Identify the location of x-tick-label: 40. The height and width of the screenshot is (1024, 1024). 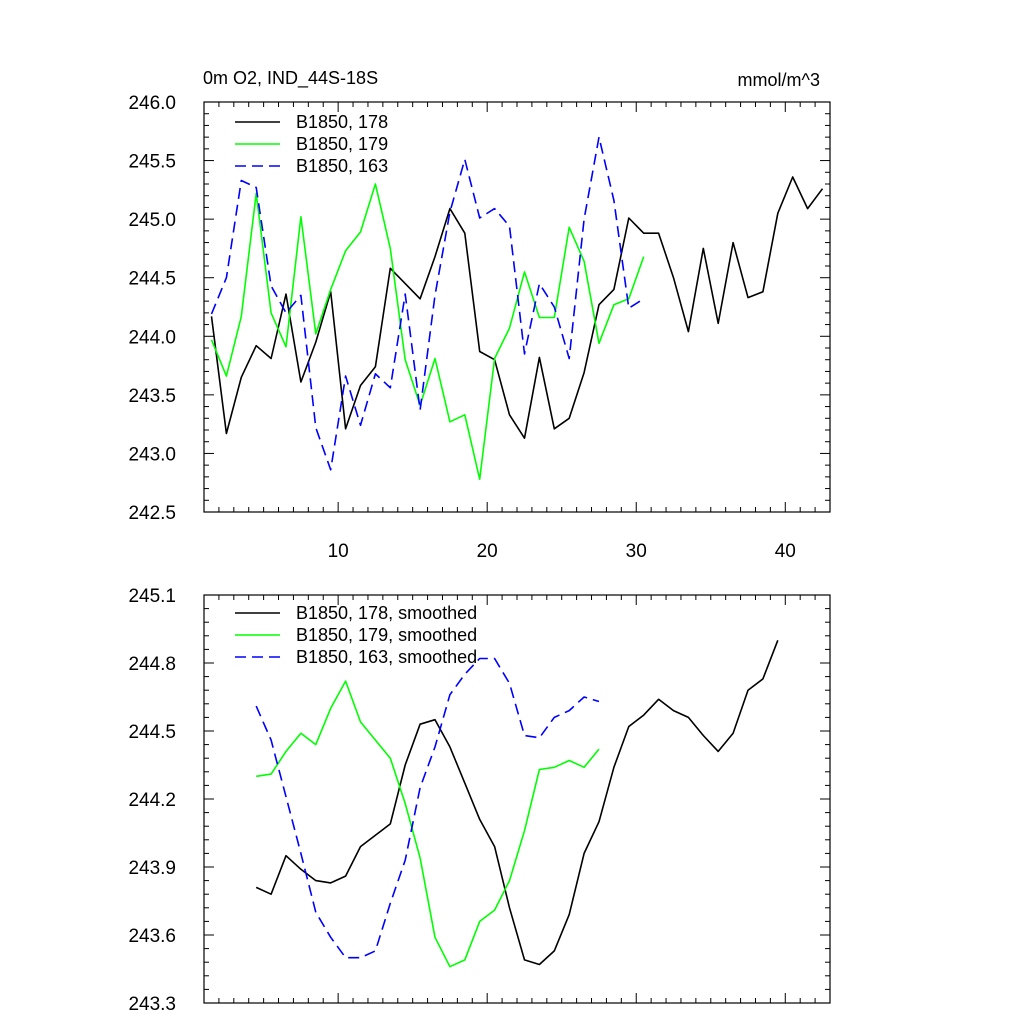
(785, 551).